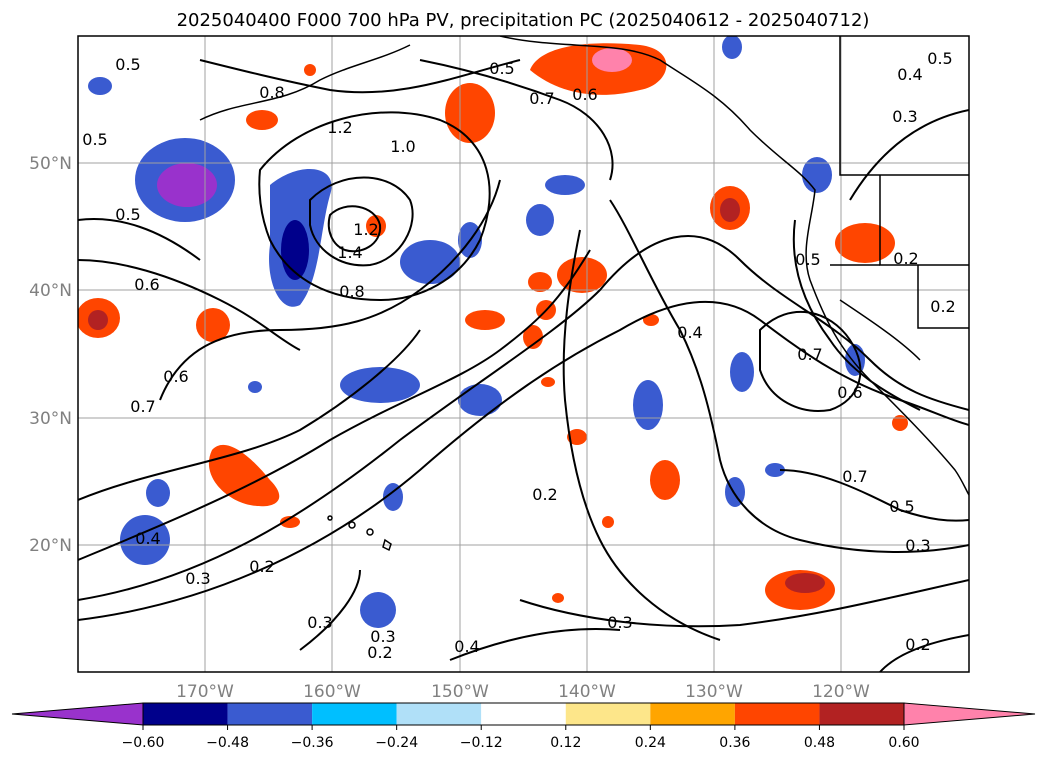 The width and height of the screenshot is (1047, 765). I want to click on lat-label: 30°N, so click(50, 419).